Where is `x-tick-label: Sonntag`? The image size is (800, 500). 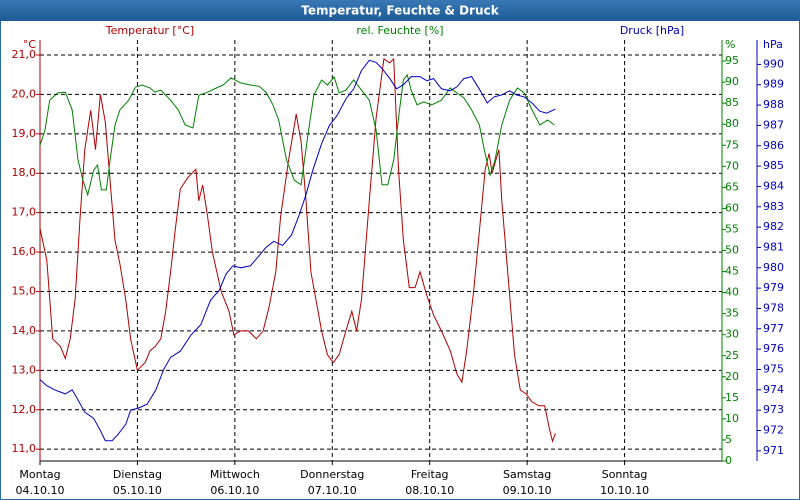 x-tick-label: Sonntag is located at coordinates (625, 474).